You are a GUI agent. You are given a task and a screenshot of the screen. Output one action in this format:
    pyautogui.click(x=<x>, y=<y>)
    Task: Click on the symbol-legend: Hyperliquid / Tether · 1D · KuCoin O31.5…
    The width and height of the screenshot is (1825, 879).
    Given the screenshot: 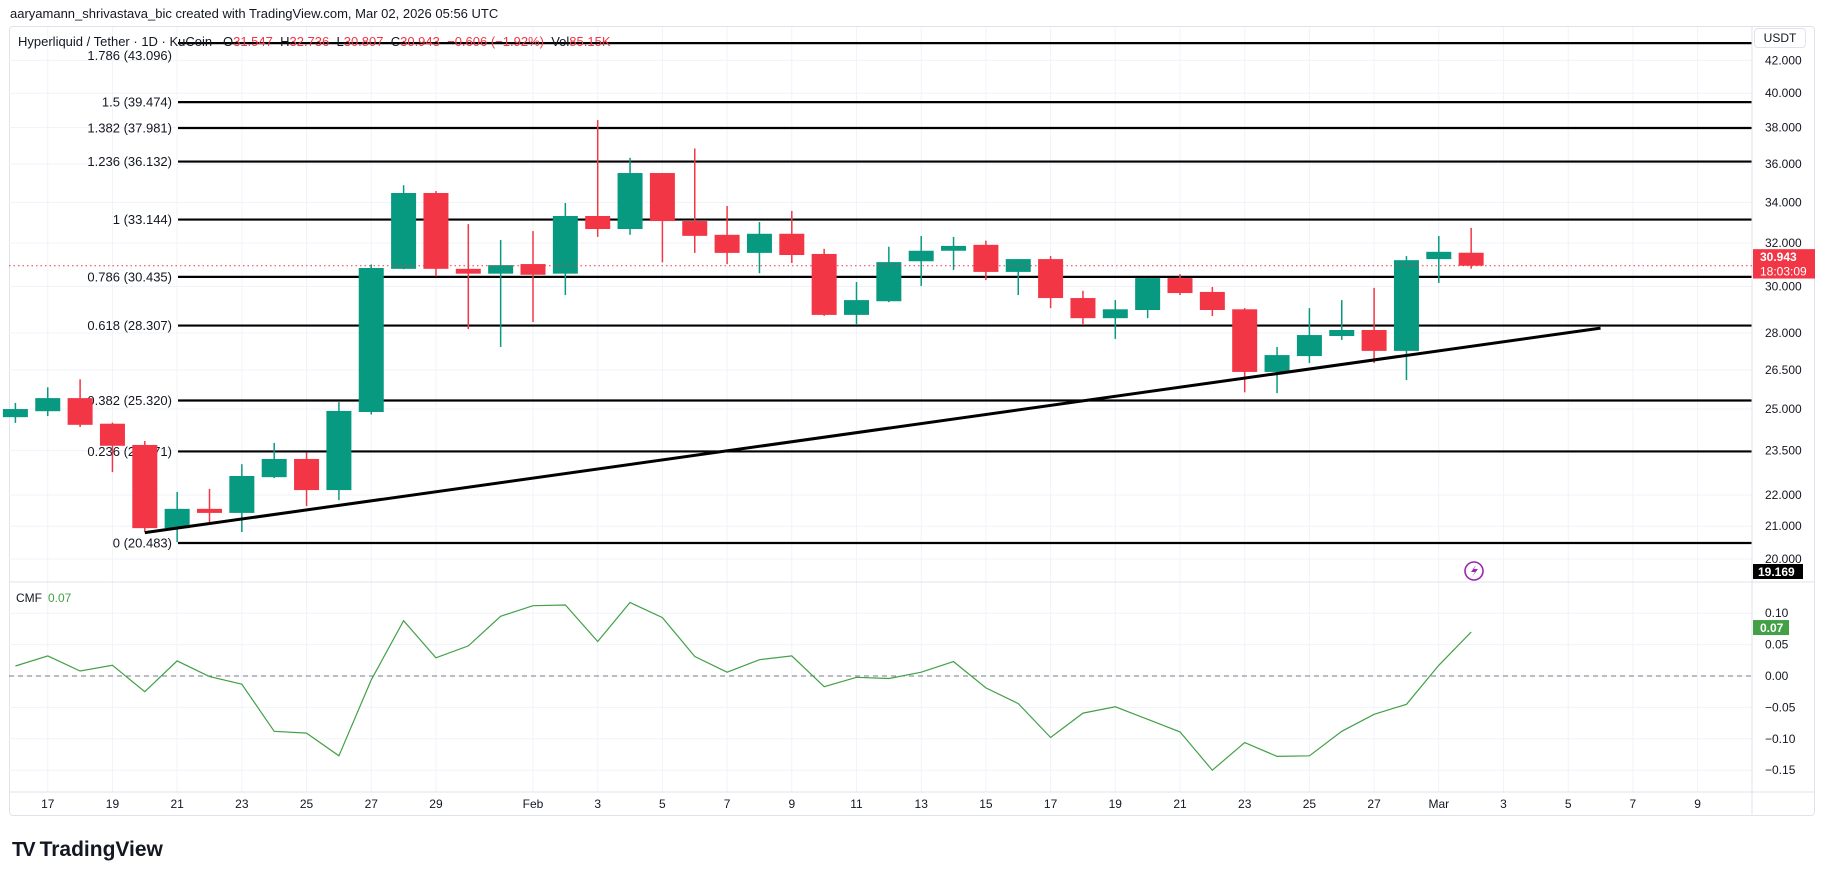 What is the action you would take?
    pyautogui.click(x=314, y=41)
    